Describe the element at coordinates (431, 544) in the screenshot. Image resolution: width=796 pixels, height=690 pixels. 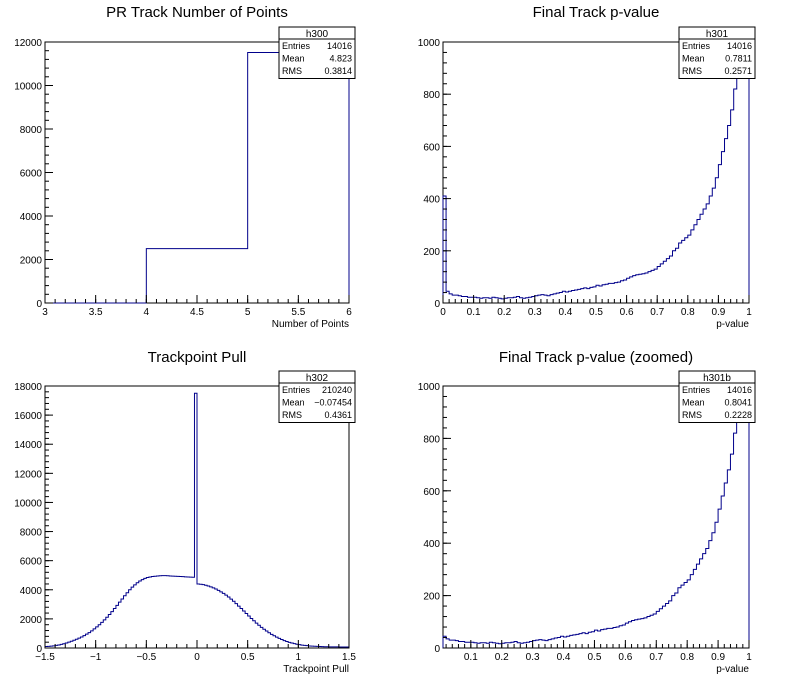
I see `y-tick-label: 400` at that location.